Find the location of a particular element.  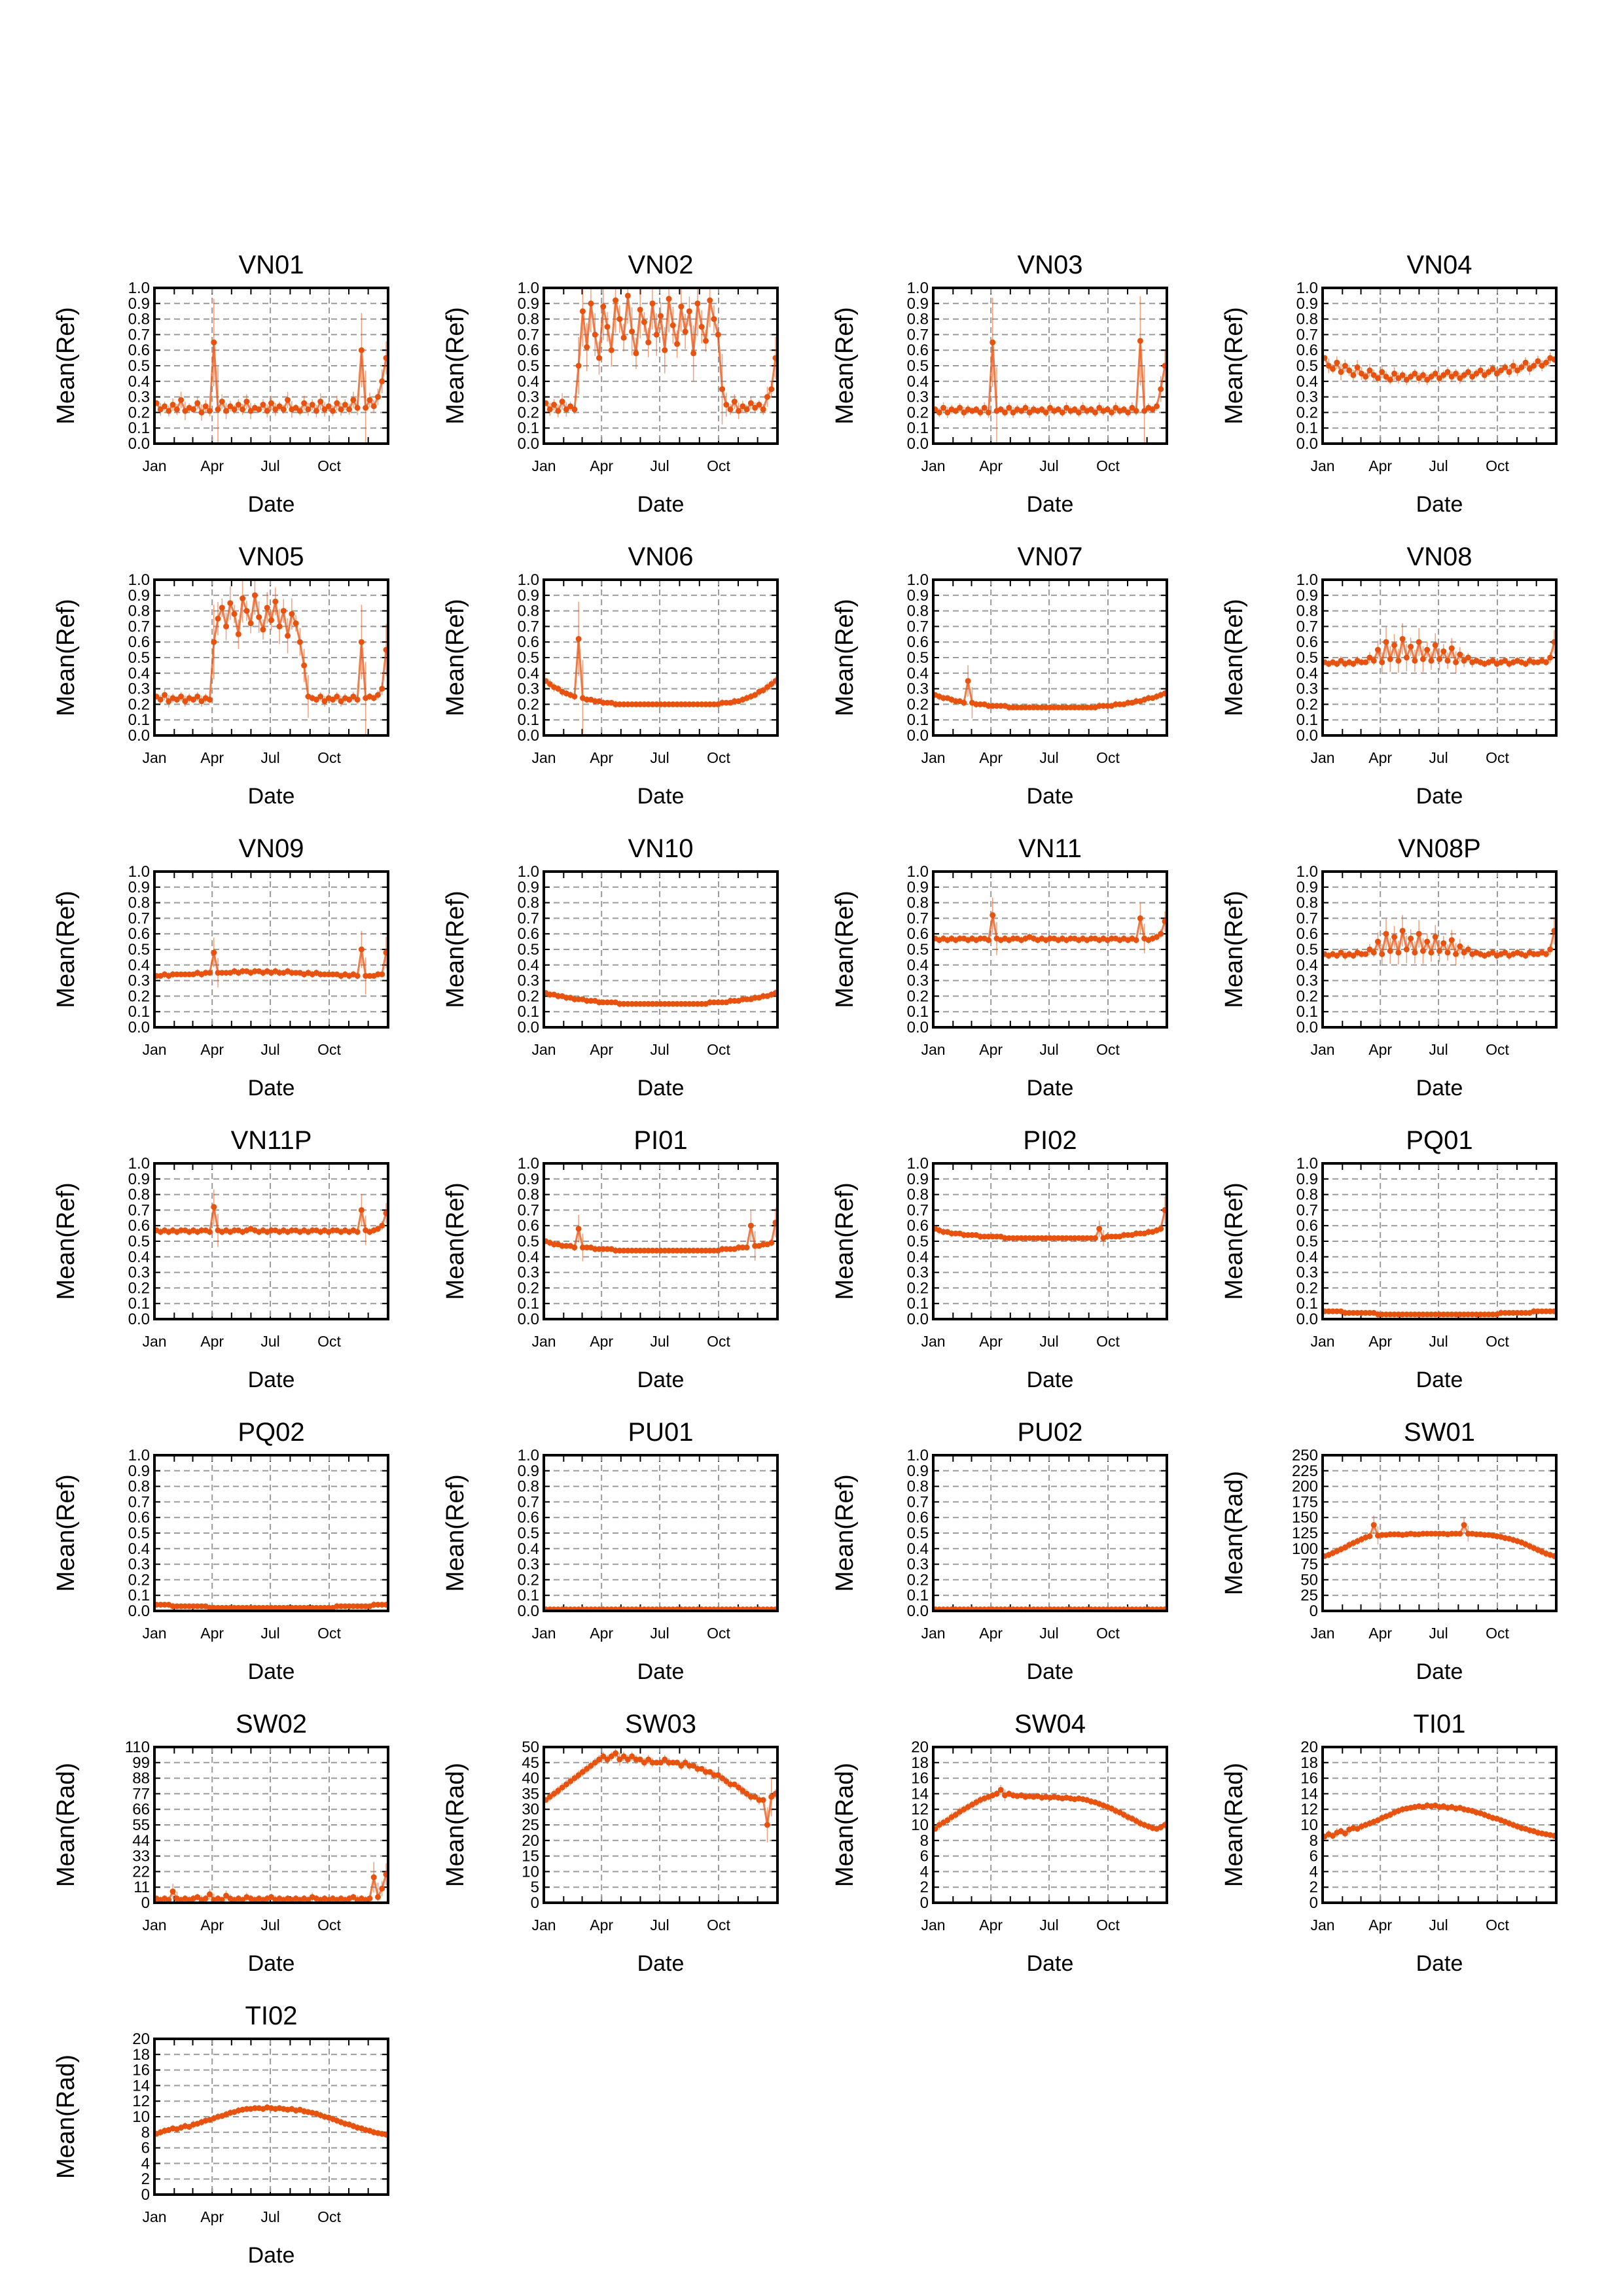

y-tick-label: 0.0 is located at coordinates (918, 736).